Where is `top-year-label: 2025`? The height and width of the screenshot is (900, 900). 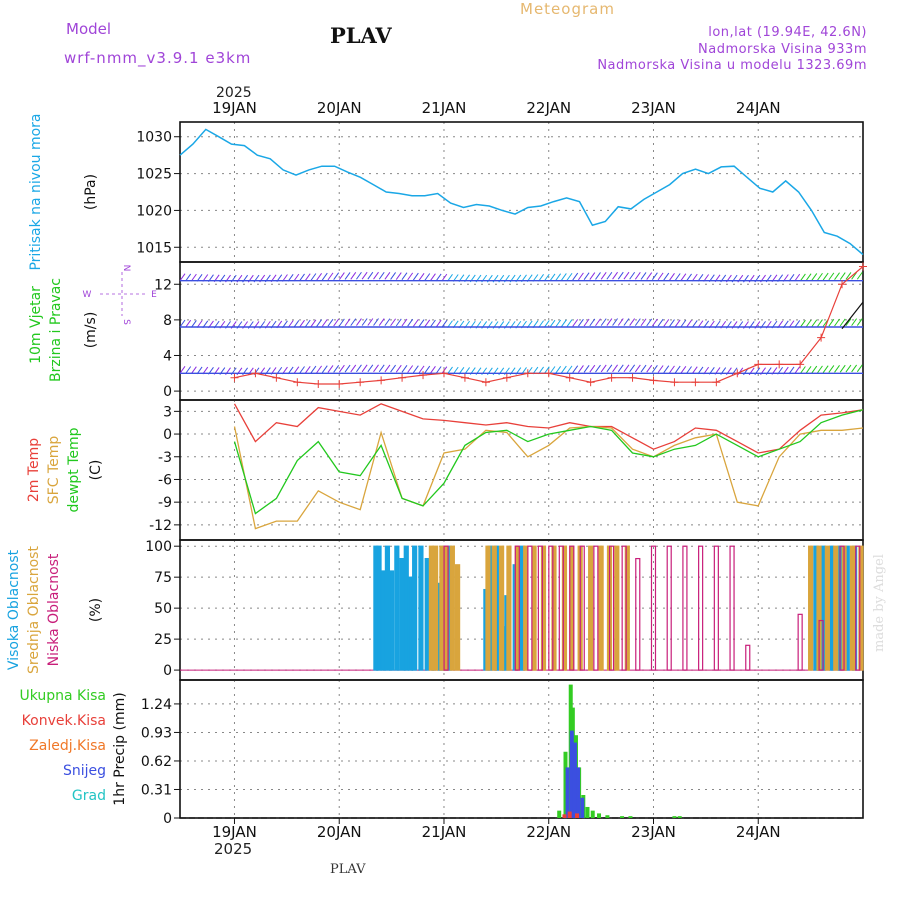 top-year-label: 2025 is located at coordinates (234, 93).